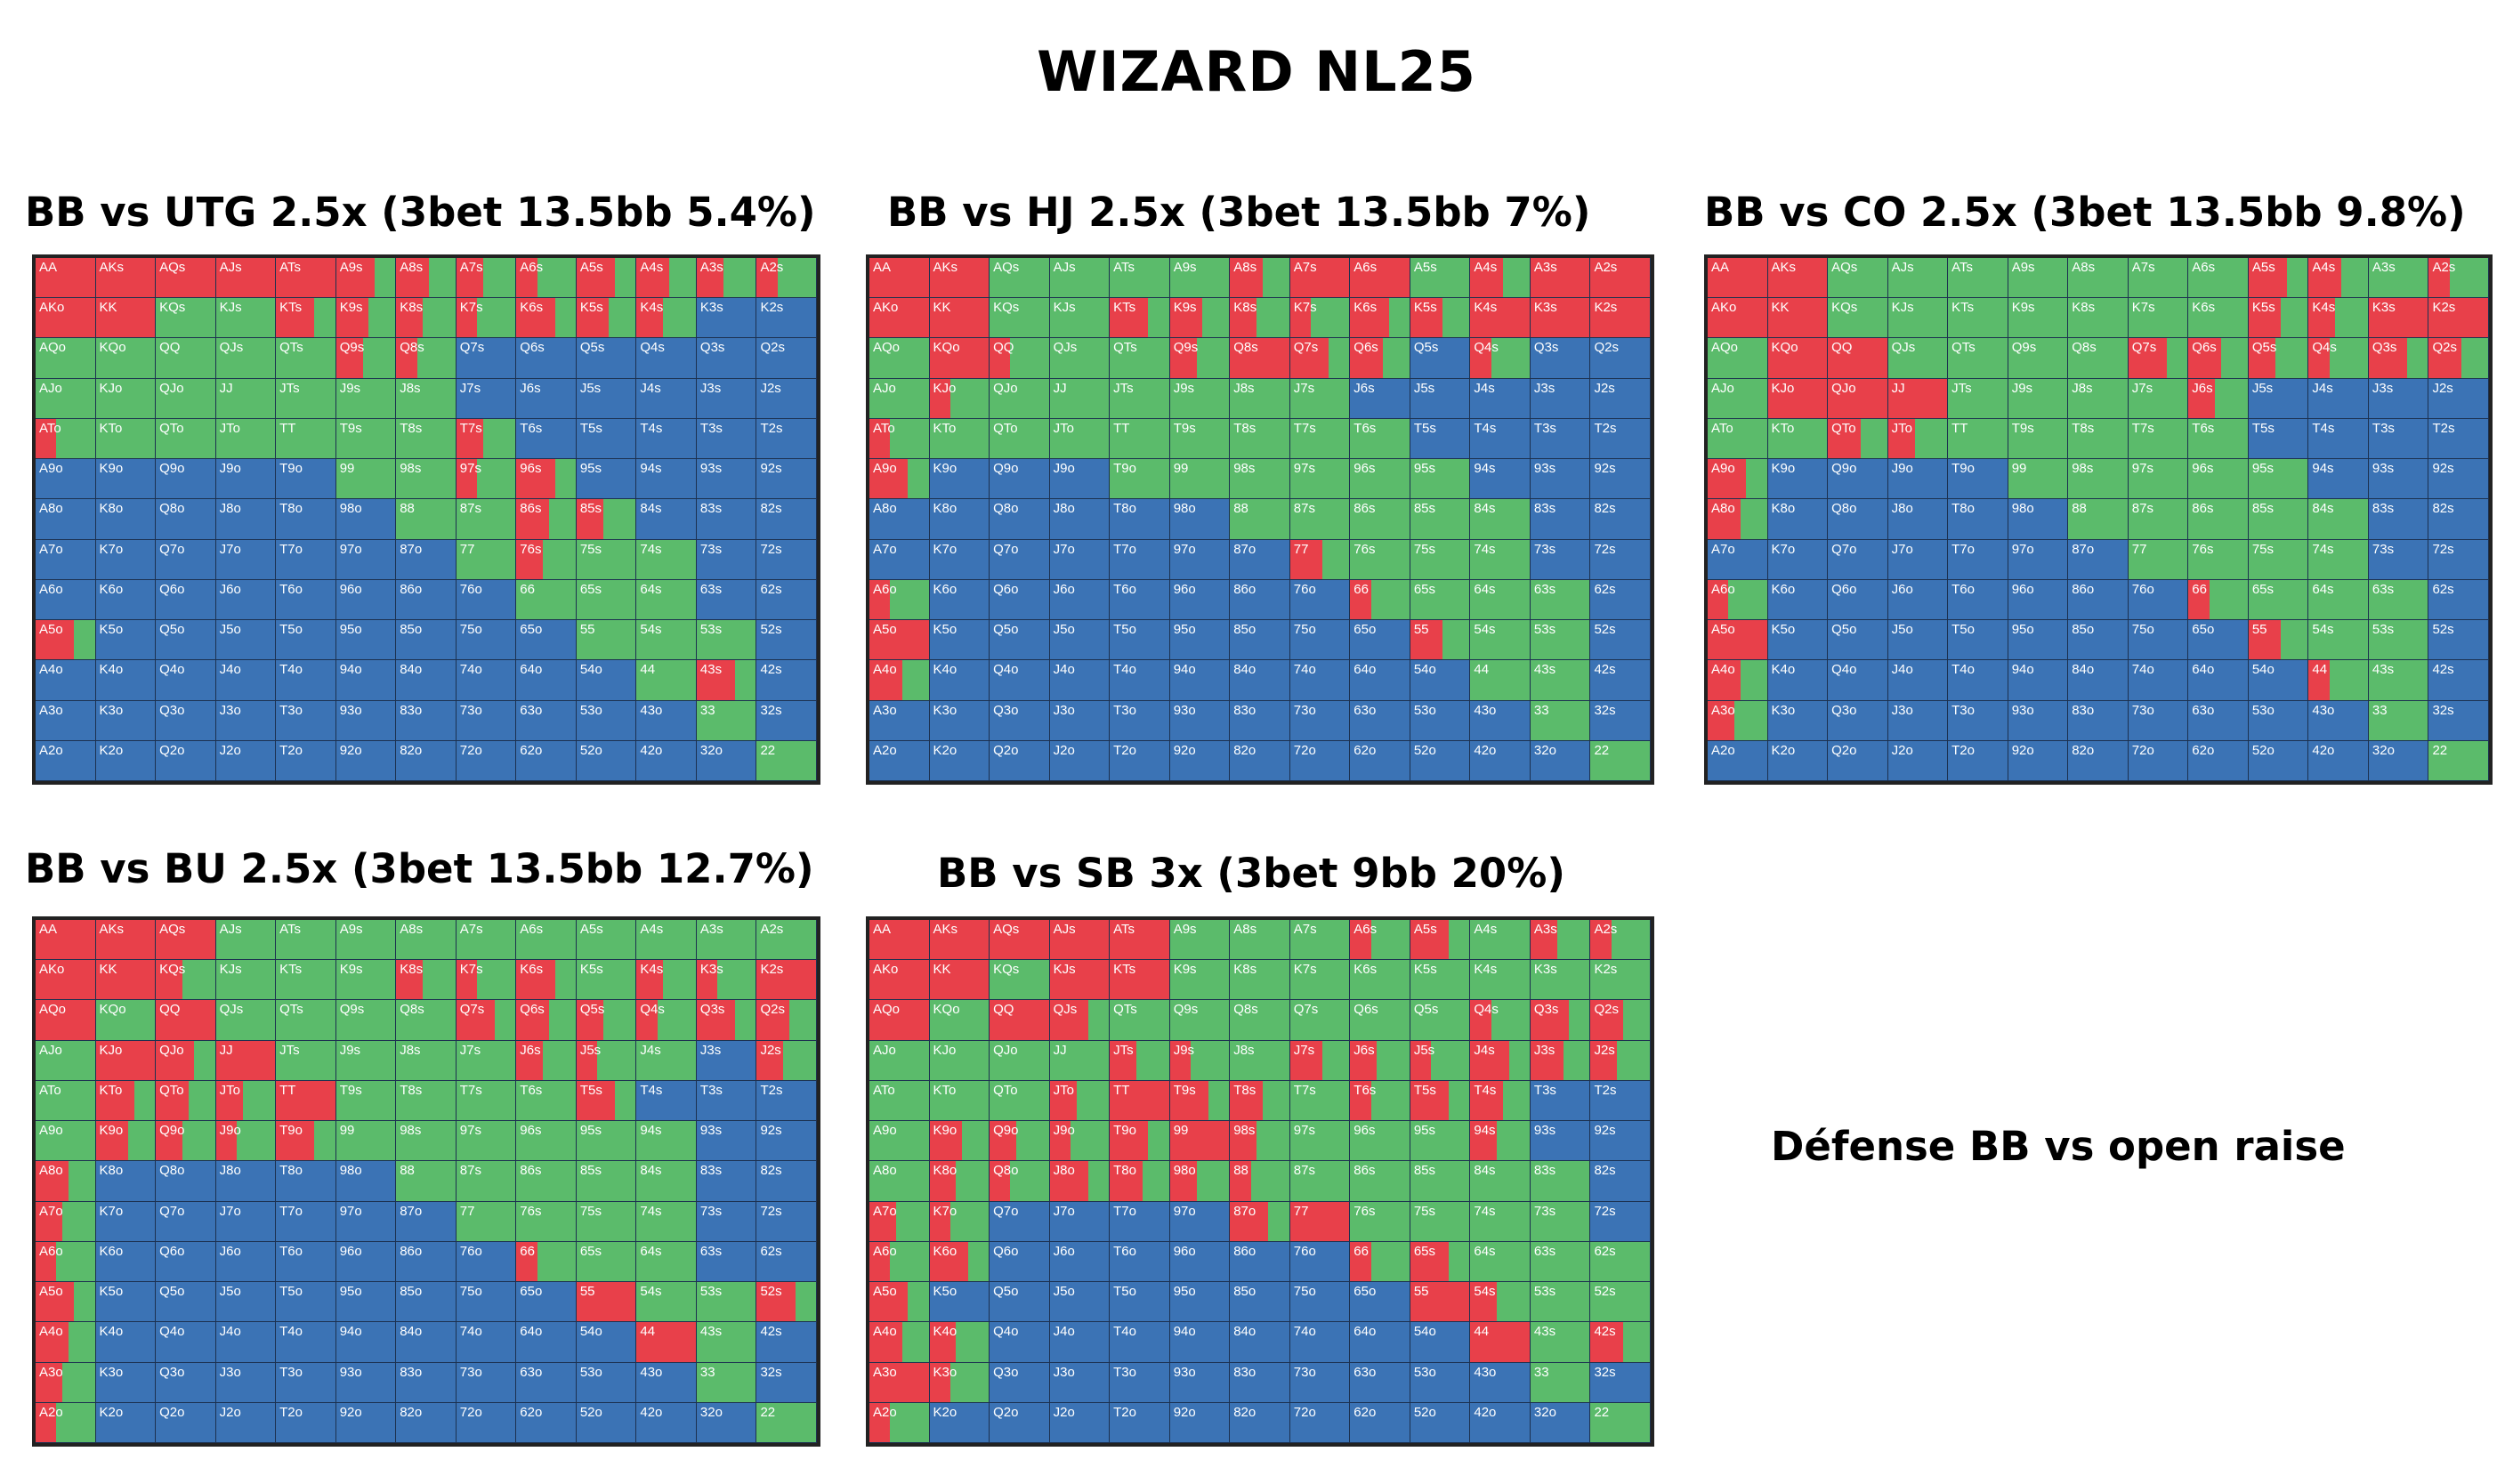 Image resolution: width=2513 pixels, height=1484 pixels. I want to click on hand-label: 94o, so click(1184, 670).